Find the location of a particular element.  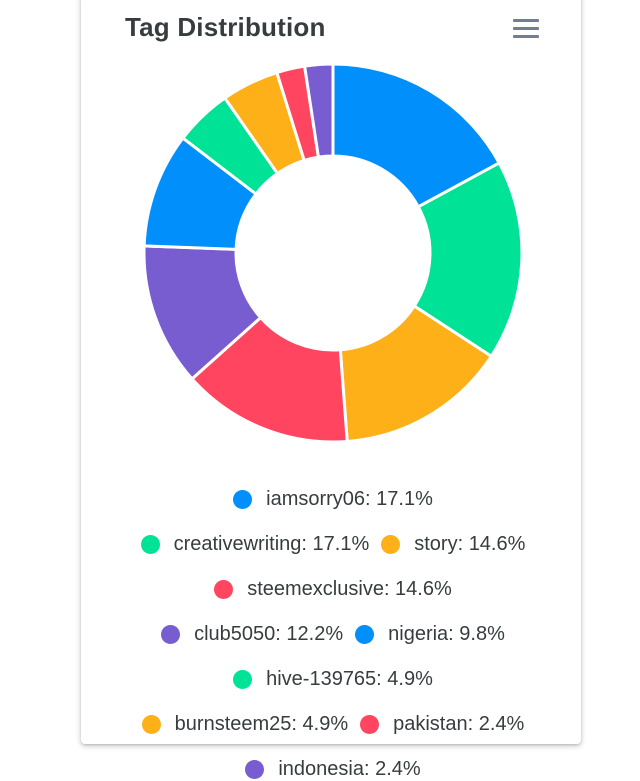

legend-item-club5050: club5050: 12.2% is located at coordinates (252, 634).